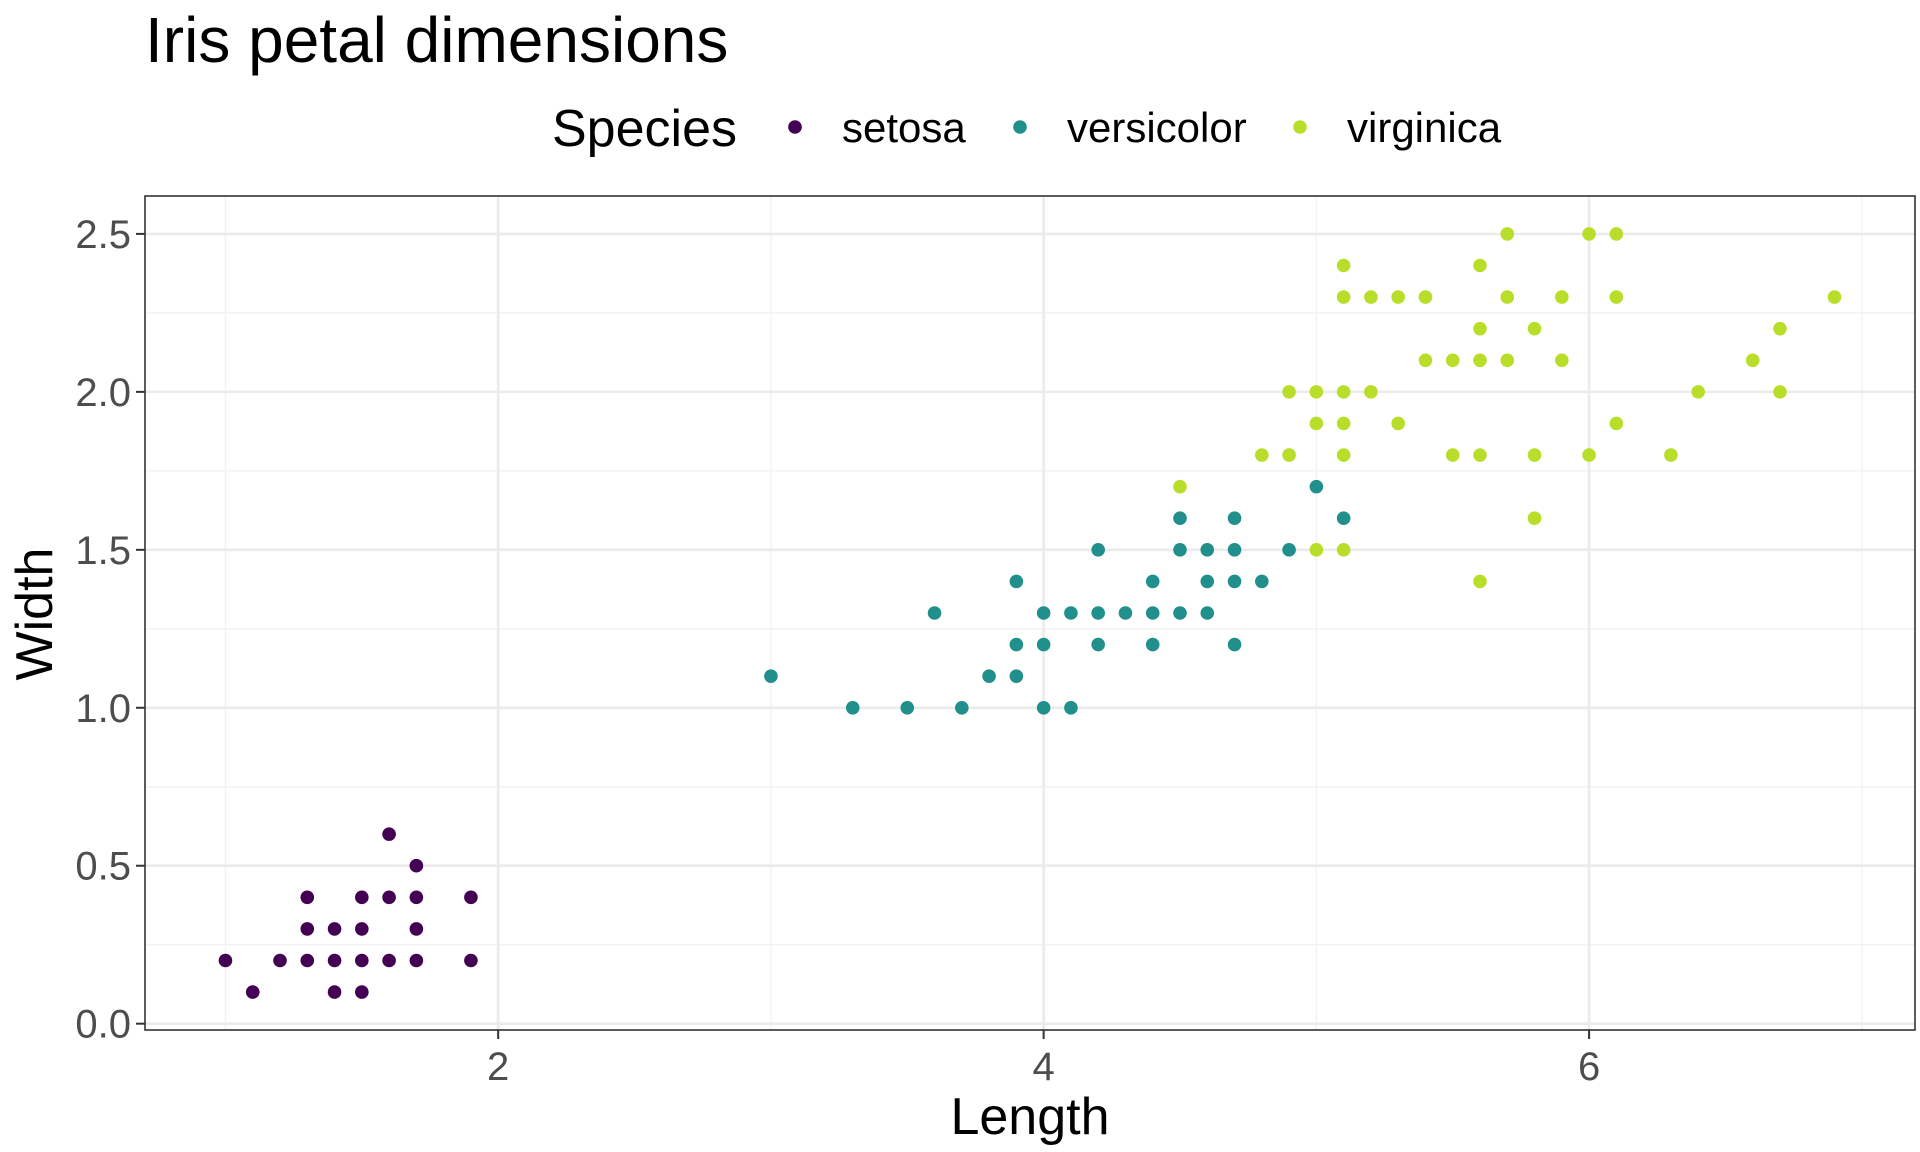 The width and height of the screenshot is (1920, 1152). What do you see at coordinates (103, 235) in the screenshot?
I see `y-tick-label: 2.5` at bounding box center [103, 235].